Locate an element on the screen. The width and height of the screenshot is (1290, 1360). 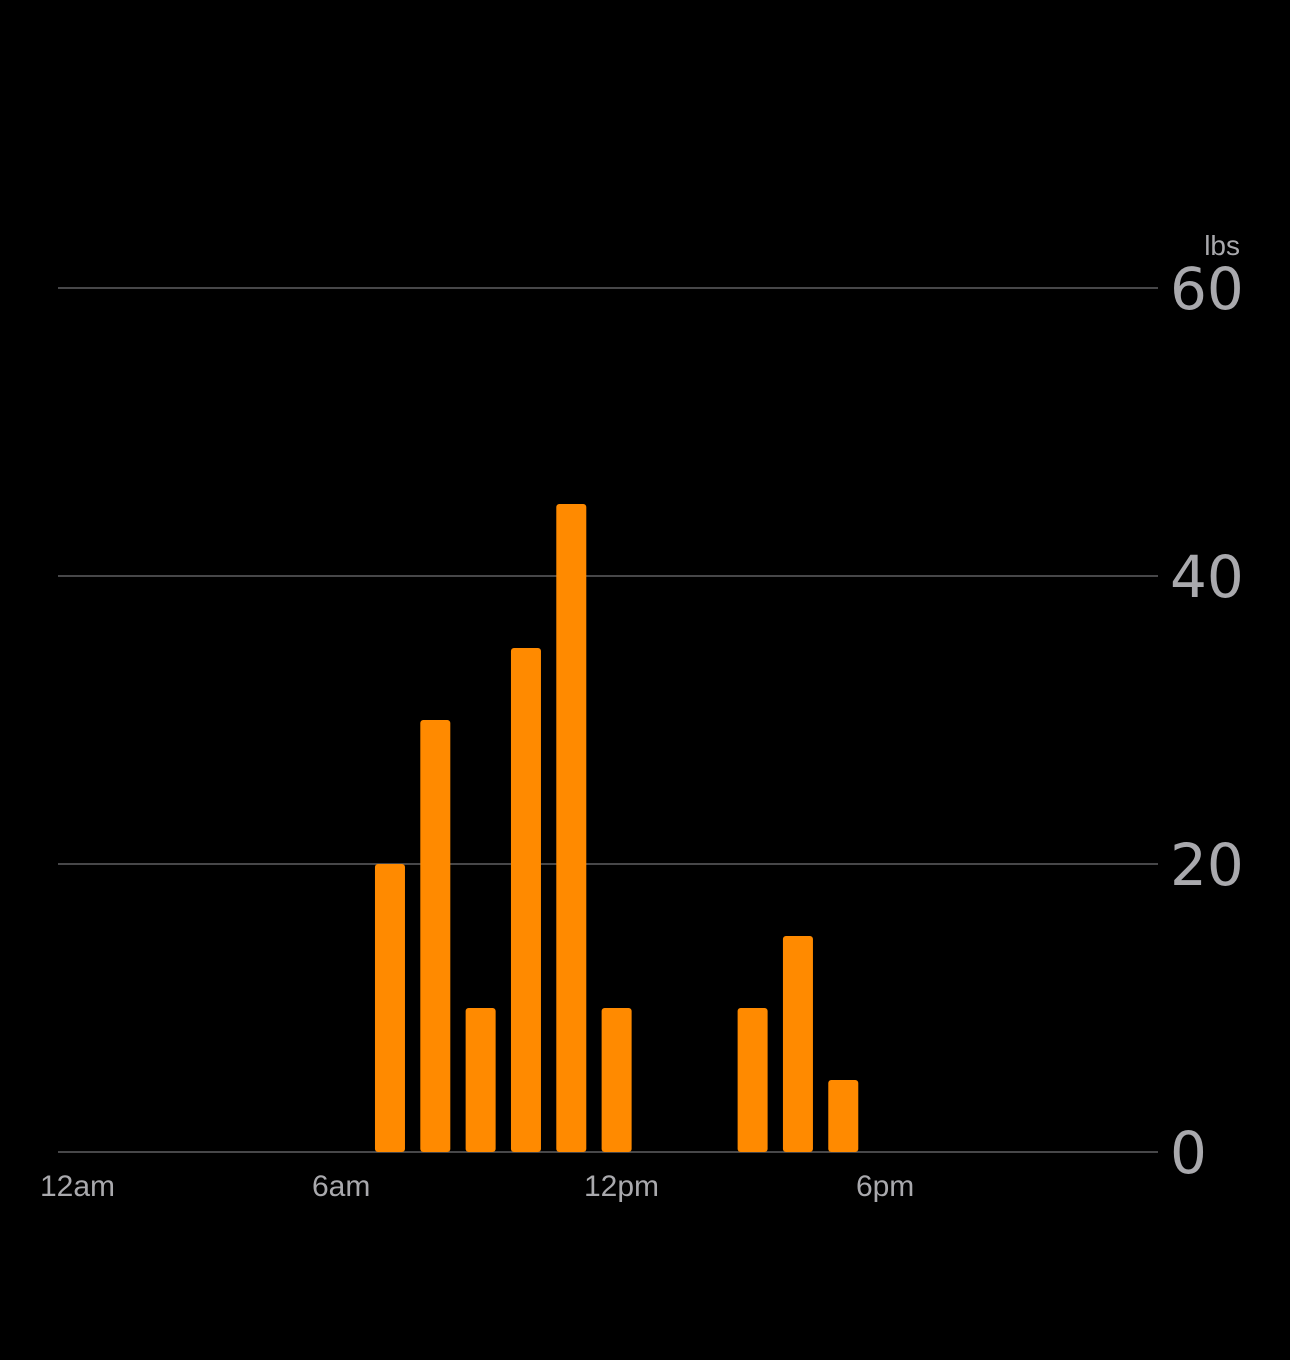
y-tick-label: 0 is located at coordinates (1188, 1153).